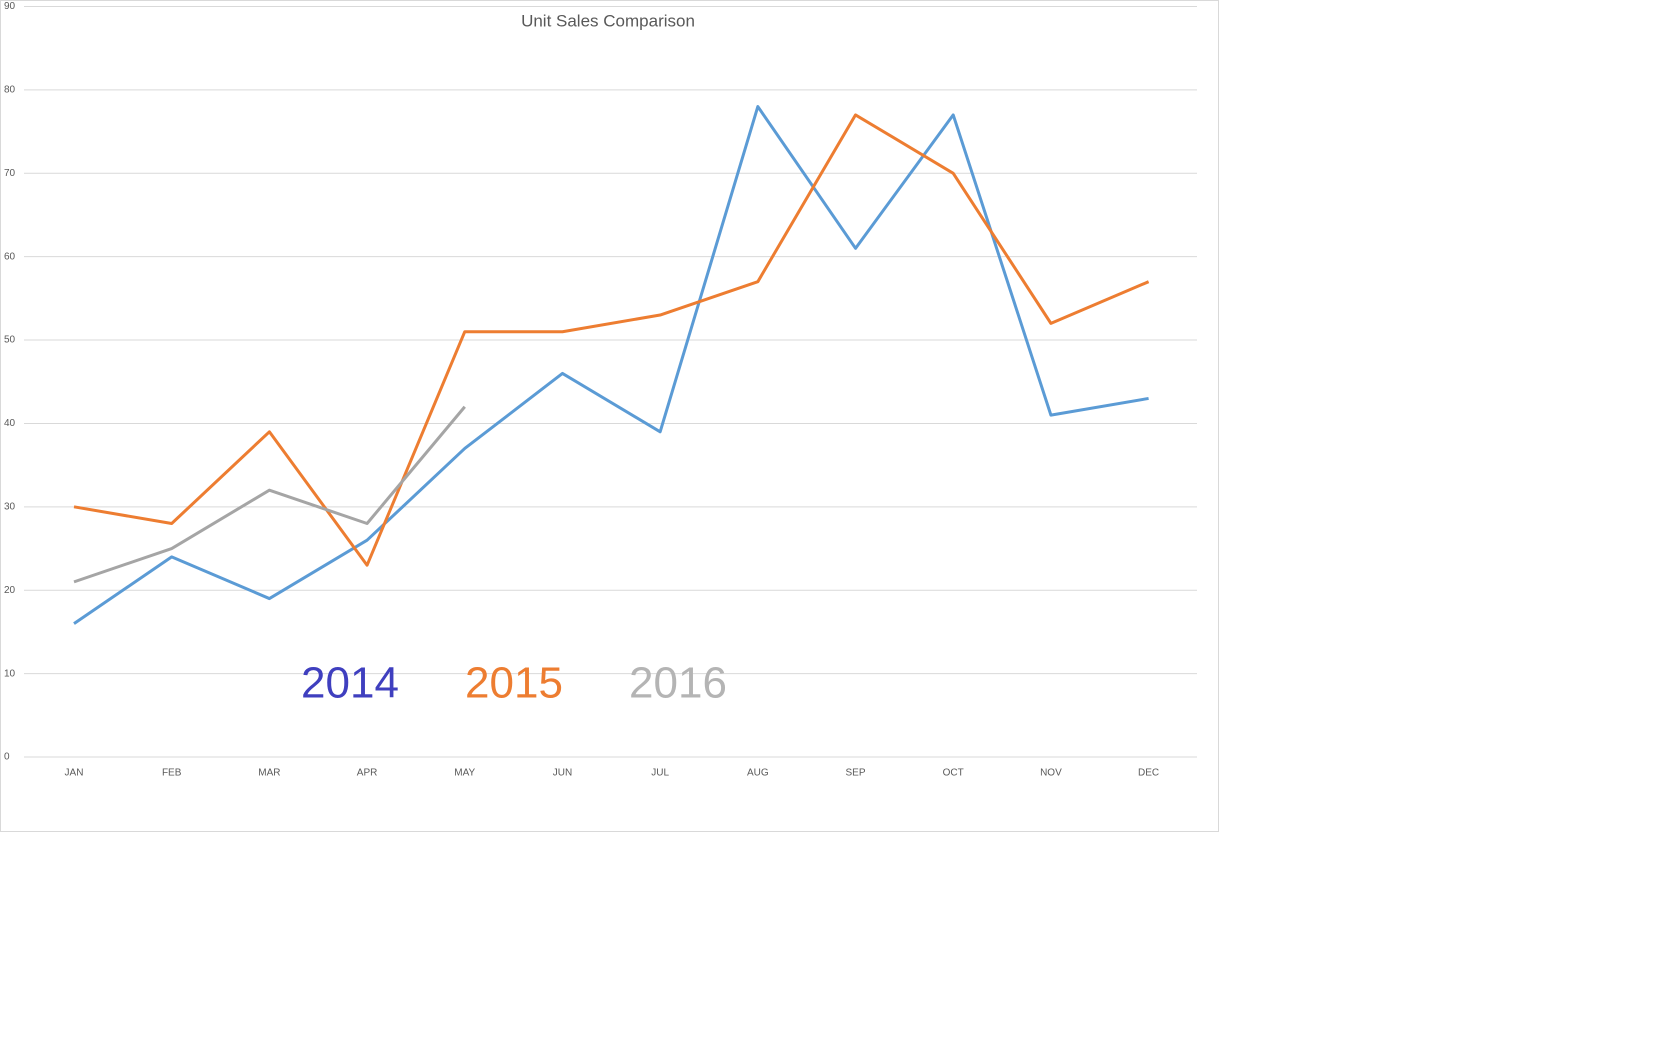 The width and height of the screenshot is (1680, 1050). Describe the element at coordinates (10, 590) in the screenshot. I see `y-tick-label: 20` at that location.